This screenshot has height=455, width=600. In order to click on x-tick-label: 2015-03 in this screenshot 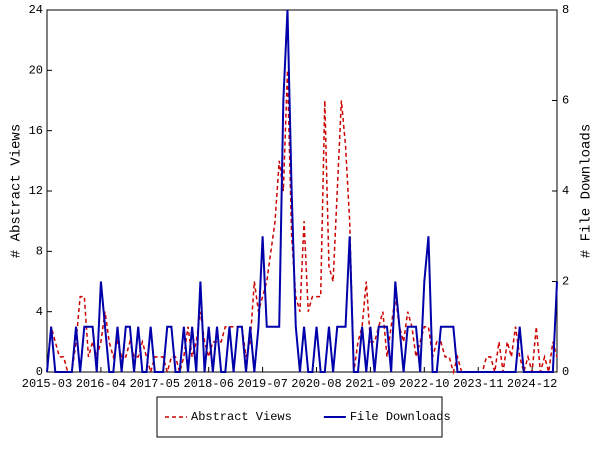, I will do `click(47, 384)`.